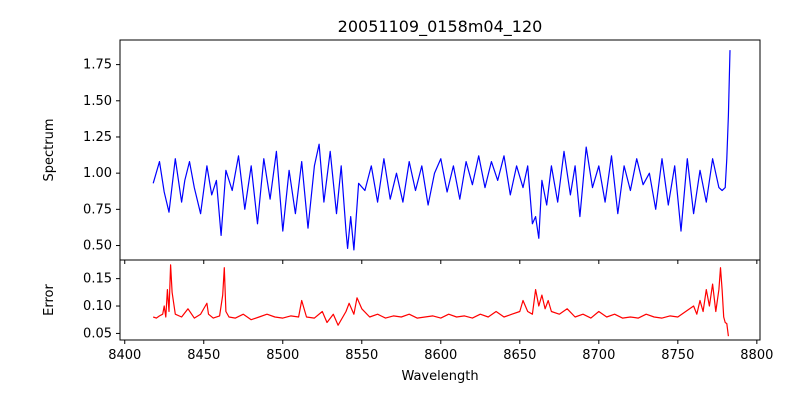  I want to click on spectrum-y-tick-label: 1.00, so click(97, 173).